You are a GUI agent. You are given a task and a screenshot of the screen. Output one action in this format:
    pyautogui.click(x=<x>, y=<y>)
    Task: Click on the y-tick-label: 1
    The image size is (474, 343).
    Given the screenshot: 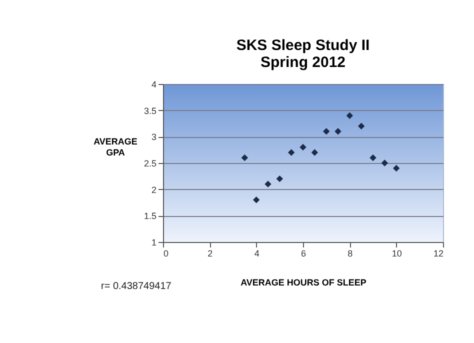 What is the action you would take?
    pyautogui.click(x=153, y=243)
    